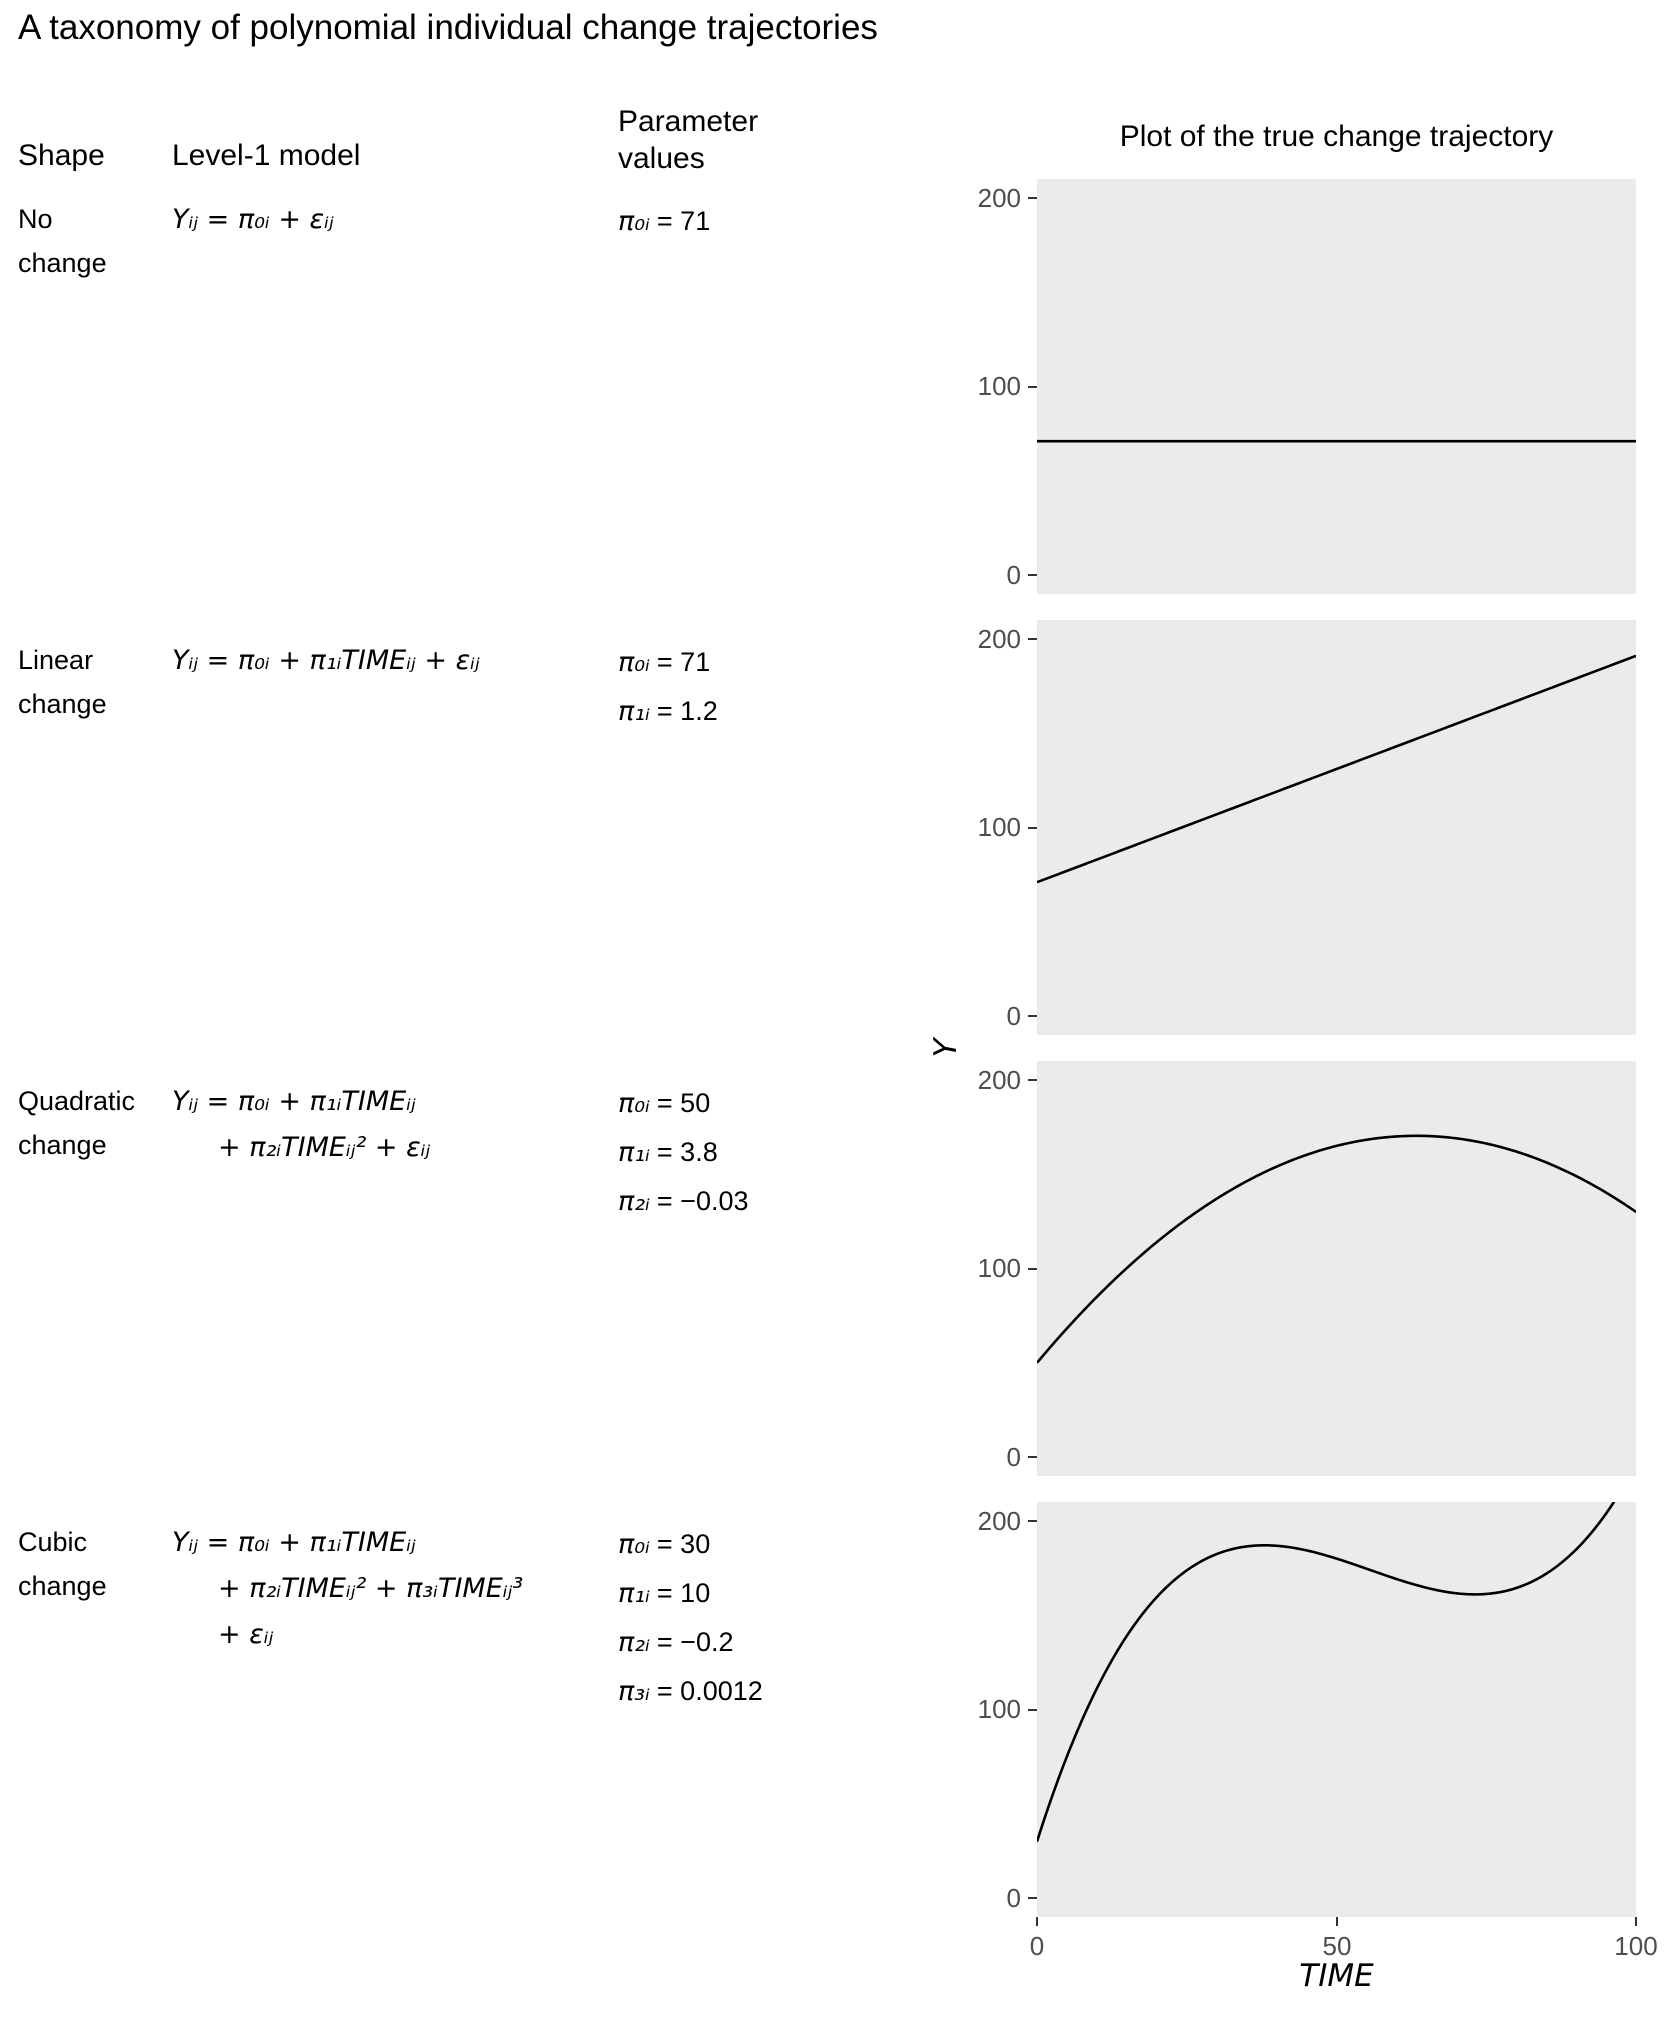  I want to click on column-header-parameter-values: Parameter values, so click(688, 140).